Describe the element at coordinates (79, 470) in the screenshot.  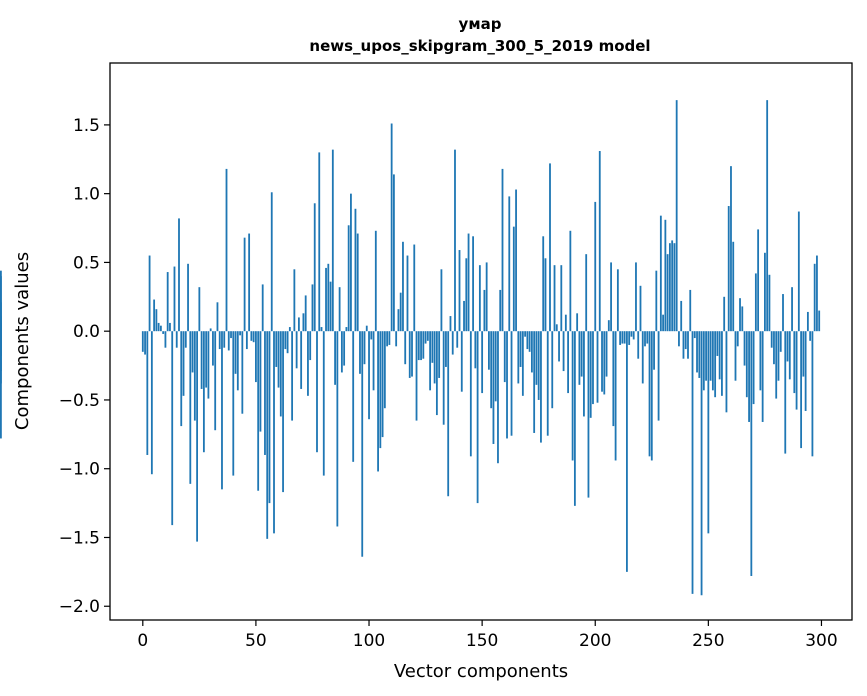
I see `y-tick-label: −1.0` at that location.